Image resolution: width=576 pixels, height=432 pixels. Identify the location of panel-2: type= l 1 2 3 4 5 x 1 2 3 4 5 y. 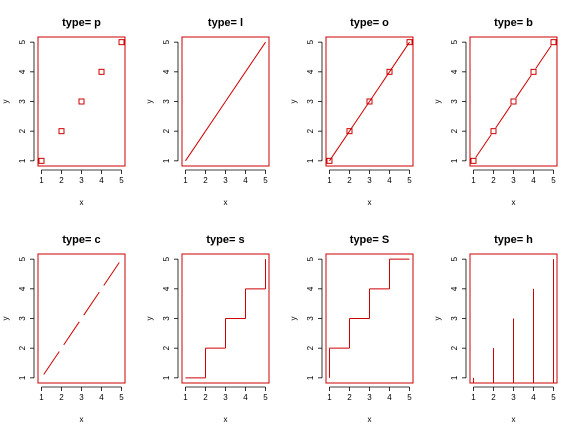
(207, 112).